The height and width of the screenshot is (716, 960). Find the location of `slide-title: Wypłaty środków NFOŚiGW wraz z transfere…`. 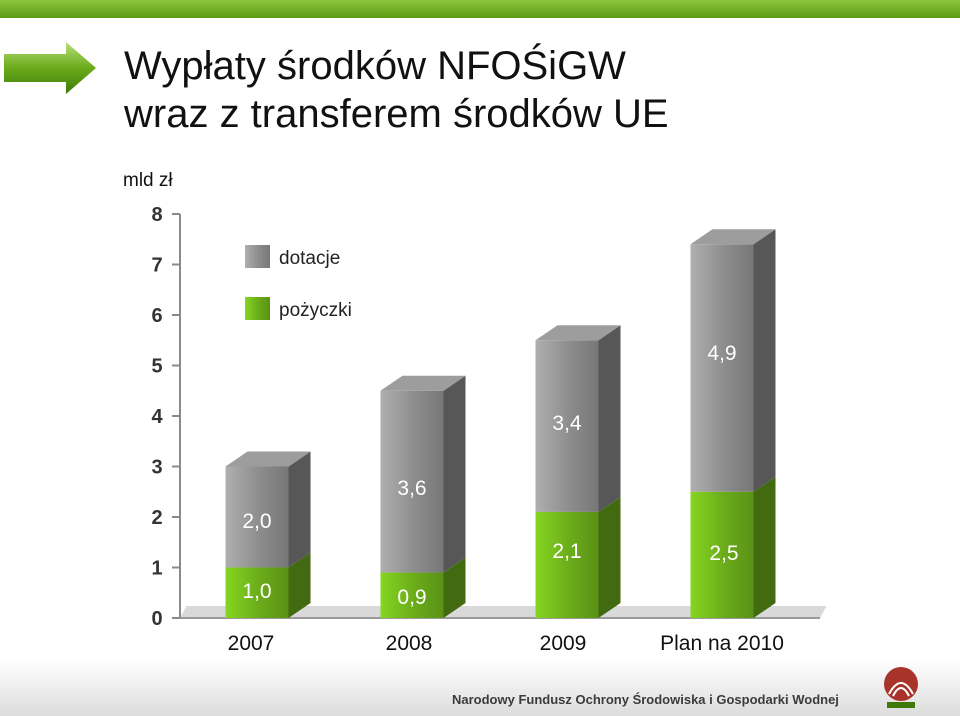

slide-title: Wypłaty środków NFOŚiGW wraz z transfere… is located at coordinates (396, 90).